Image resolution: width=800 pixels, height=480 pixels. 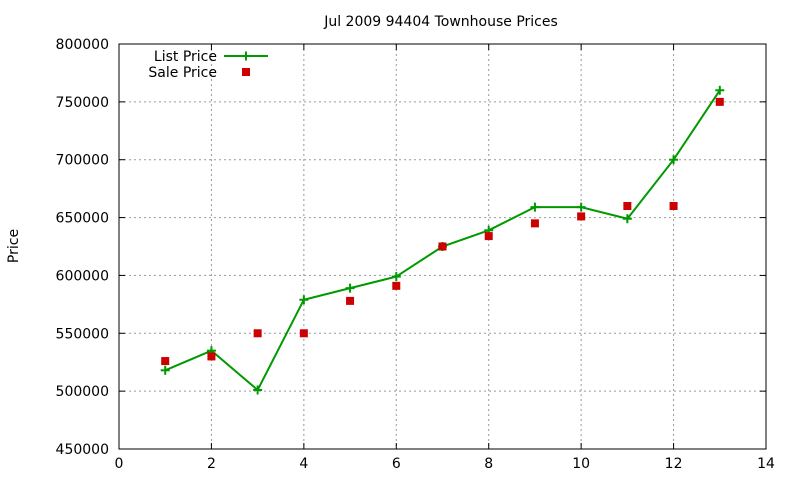 I want to click on x-tick-label: 8, so click(x=488, y=464).